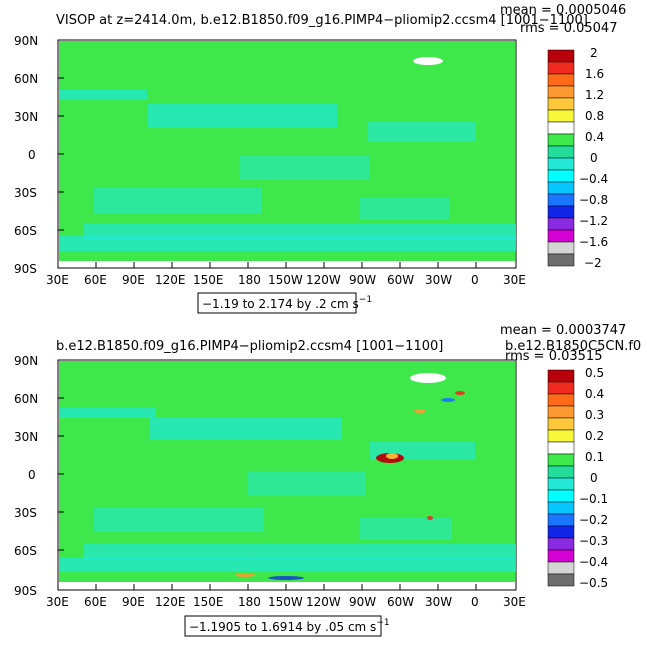 The width and height of the screenshot is (647, 647). What do you see at coordinates (400, 602) in the screenshot?
I see `bottom-x-tick-9: 60W` at bounding box center [400, 602].